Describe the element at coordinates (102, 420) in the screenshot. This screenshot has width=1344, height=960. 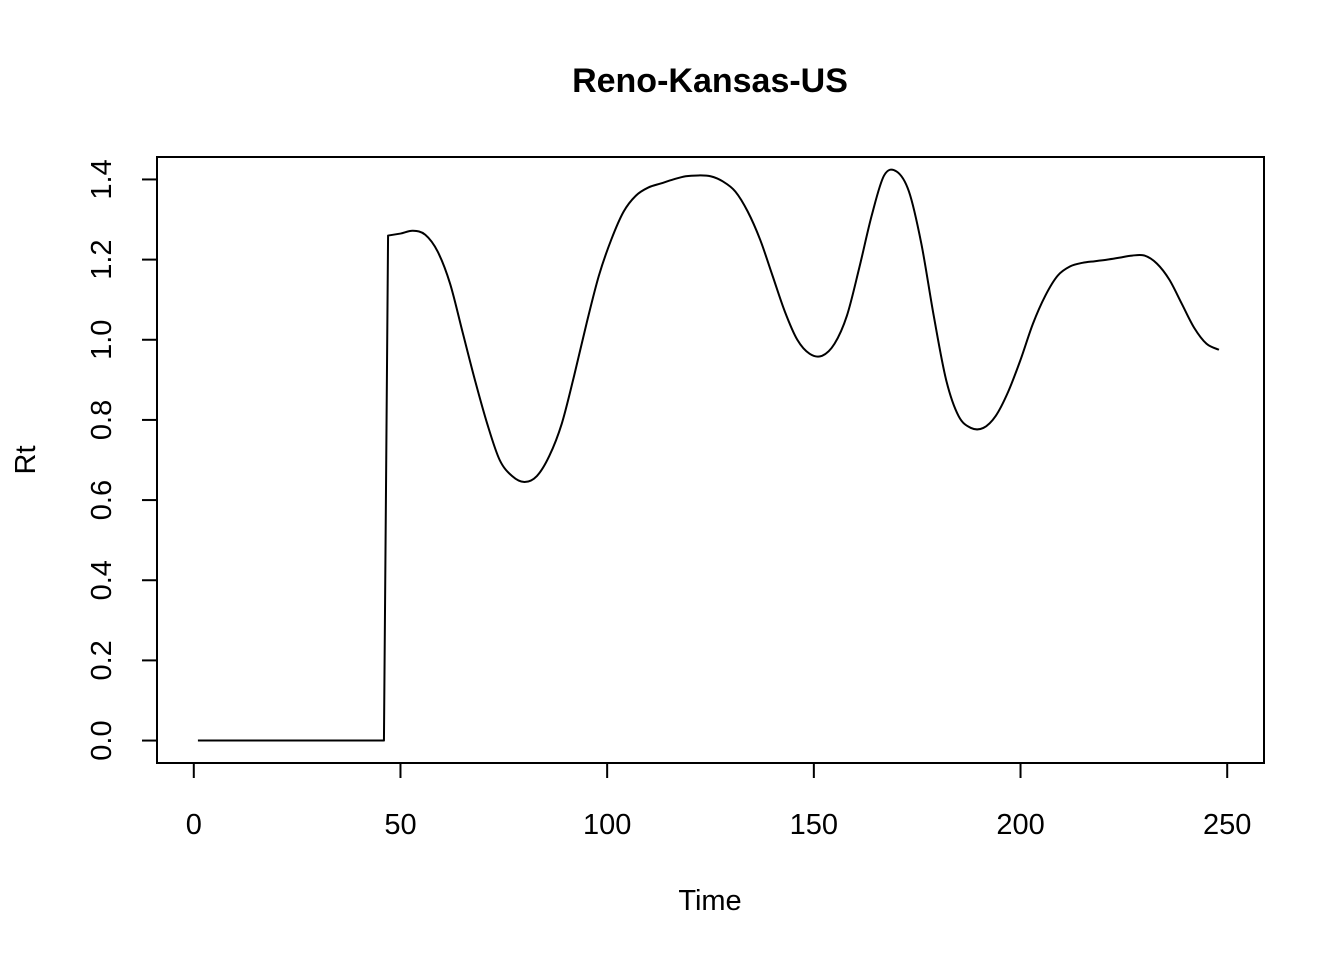
I see `y-tick-label: 0.8` at that location.